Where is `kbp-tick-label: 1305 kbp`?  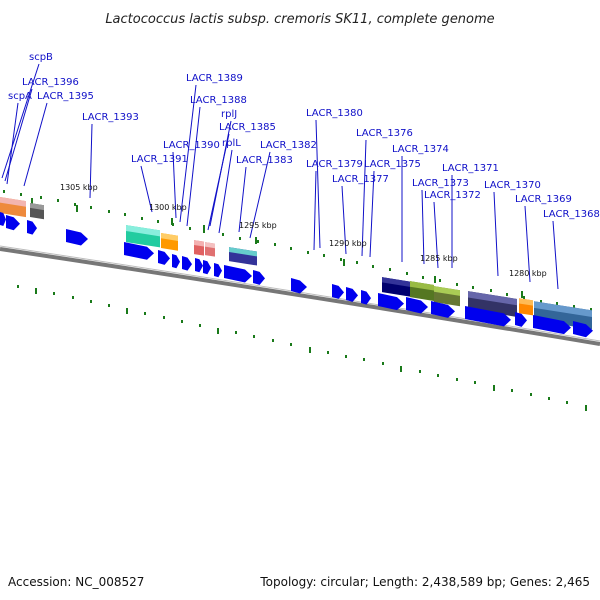
kbp-tick-label: 1305 kbp is located at coordinates (79, 187).